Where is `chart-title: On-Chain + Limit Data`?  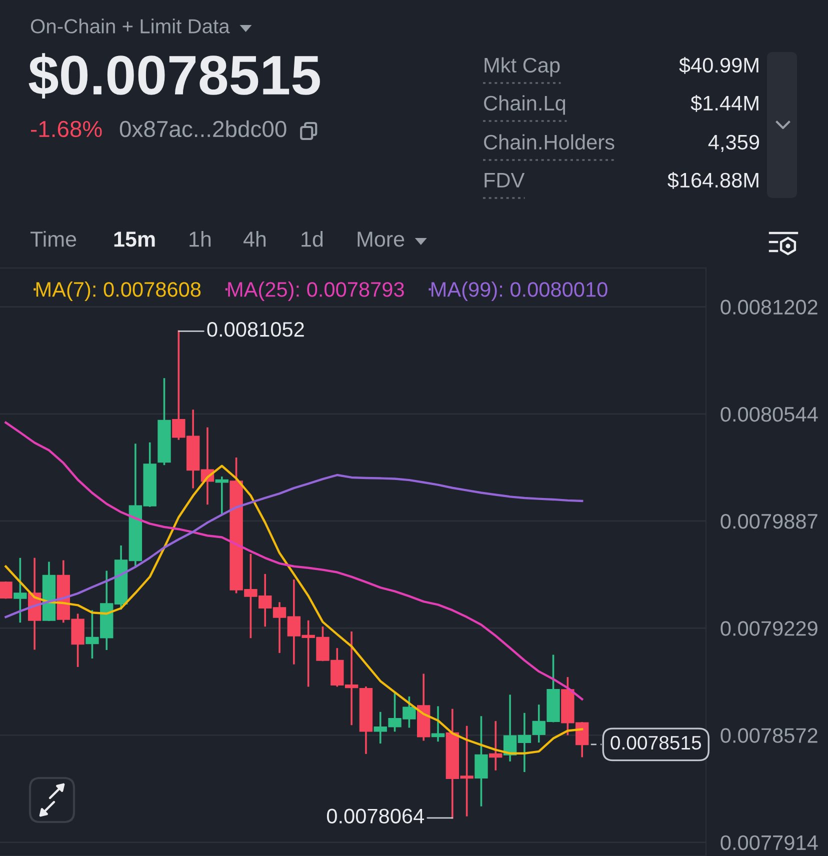 chart-title: On-Chain + Limit Data is located at coordinates (130, 26).